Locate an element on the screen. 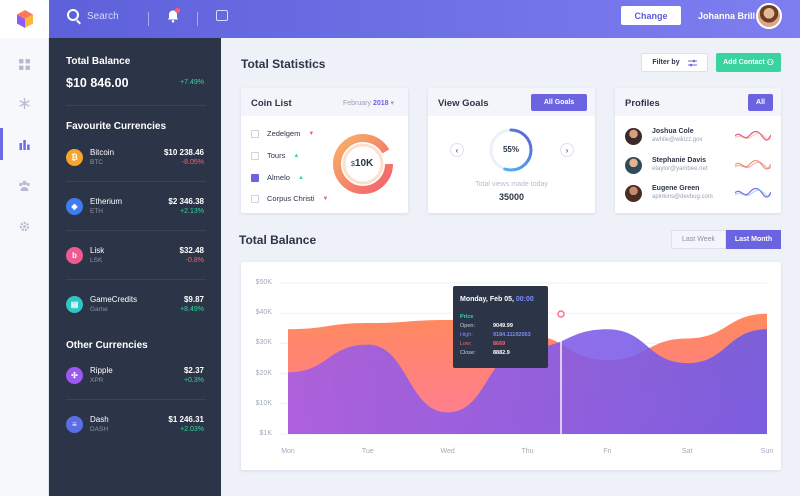 This screenshot has width=800, height=496. all-goals-button: All Goals is located at coordinates (559, 102).